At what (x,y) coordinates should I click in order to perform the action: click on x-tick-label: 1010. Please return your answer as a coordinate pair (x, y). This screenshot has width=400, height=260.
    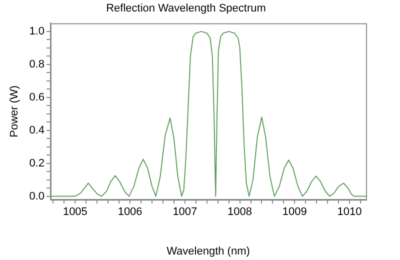
    Looking at the image, I should click on (349, 212).